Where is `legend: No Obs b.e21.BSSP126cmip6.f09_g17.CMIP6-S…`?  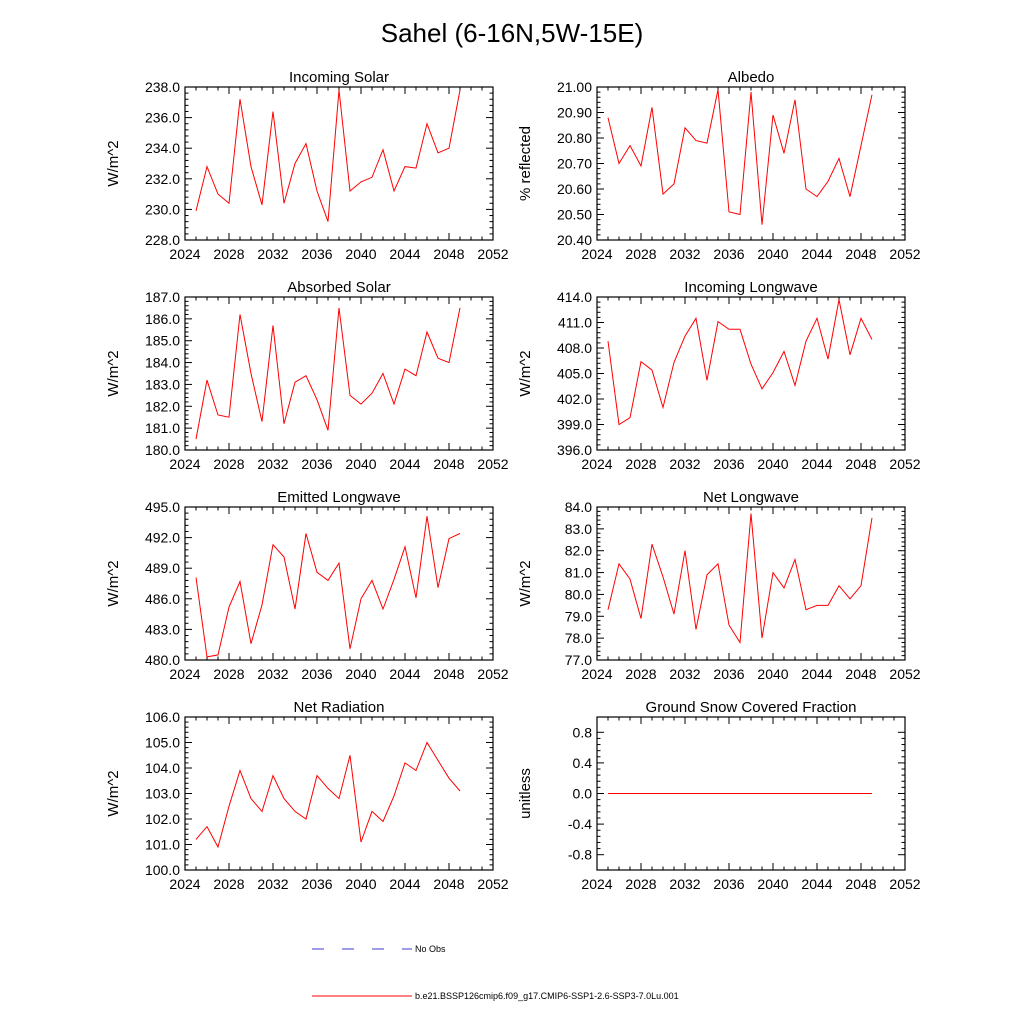 legend: No Obs b.e21.BSSP126cmip6.f09_g17.CMIP6-S… is located at coordinates (495, 972).